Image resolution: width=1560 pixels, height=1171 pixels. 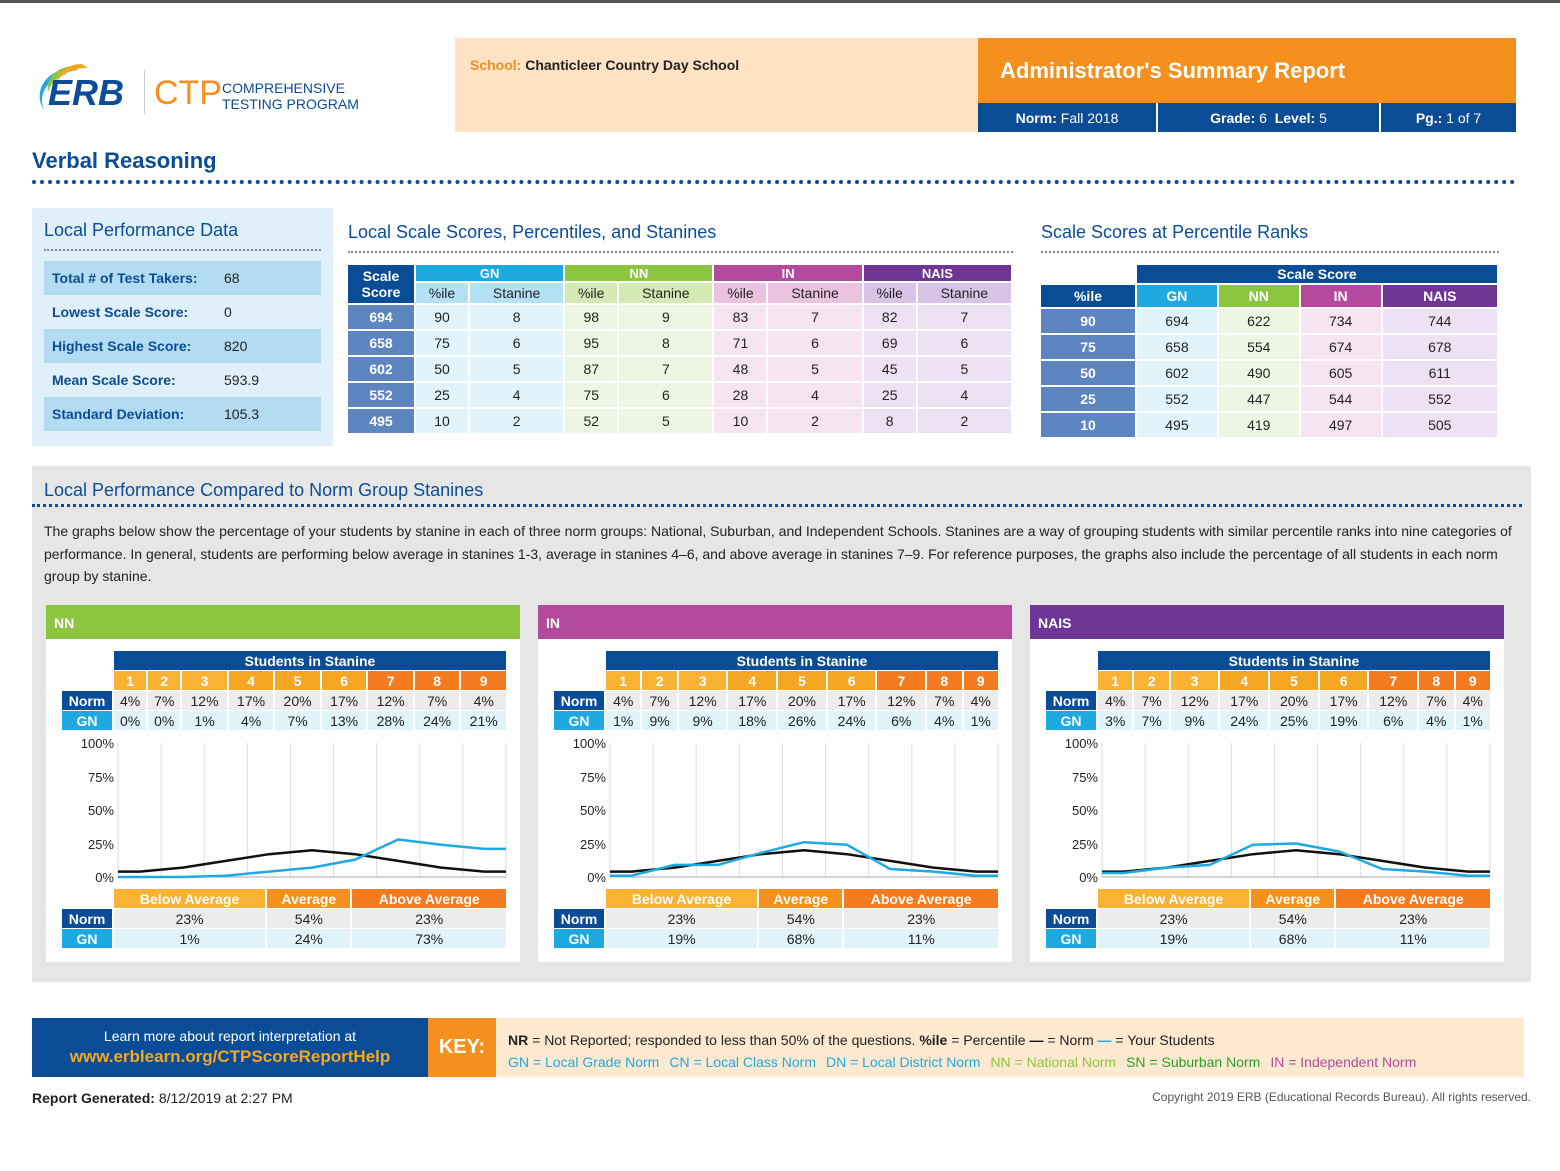 What do you see at coordinates (381, 369) in the screenshot?
I see `scale-score-cell: 602` at bounding box center [381, 369].